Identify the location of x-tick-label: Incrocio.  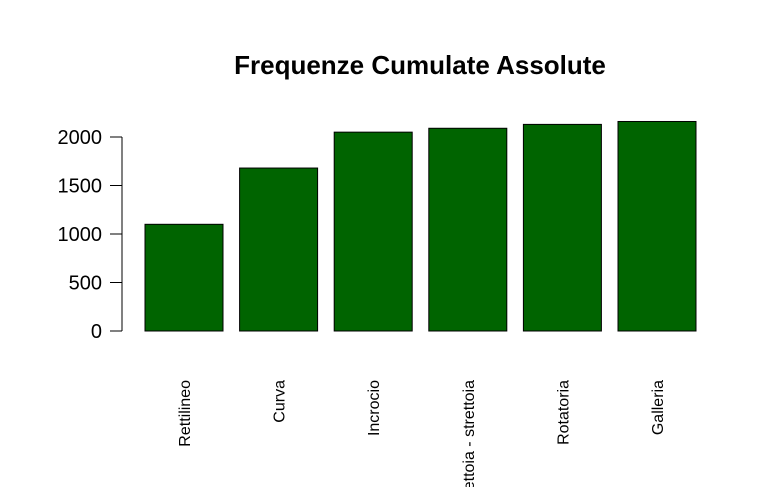
(374, 408).